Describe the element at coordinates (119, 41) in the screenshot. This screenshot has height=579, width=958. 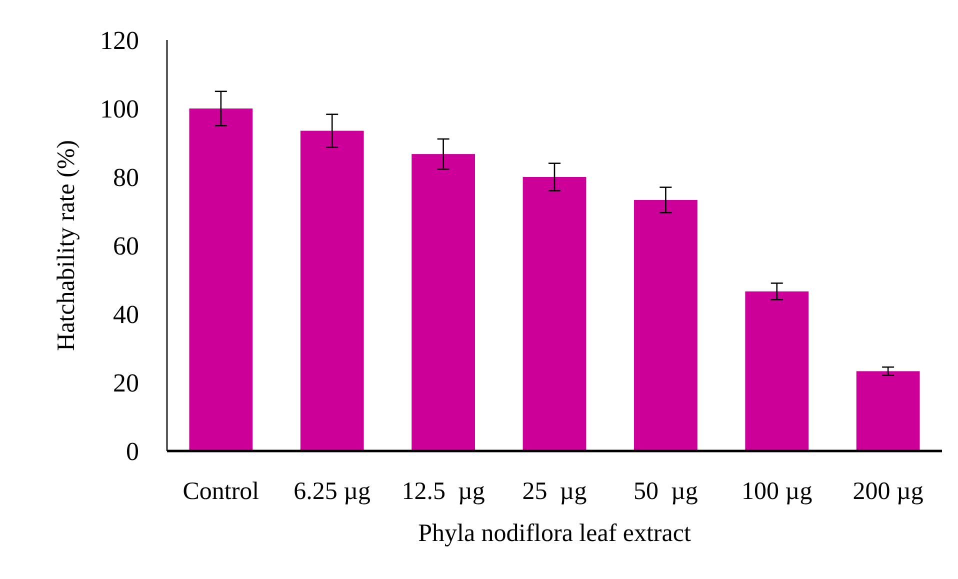
I see `y-tick-label: 120` at that location.